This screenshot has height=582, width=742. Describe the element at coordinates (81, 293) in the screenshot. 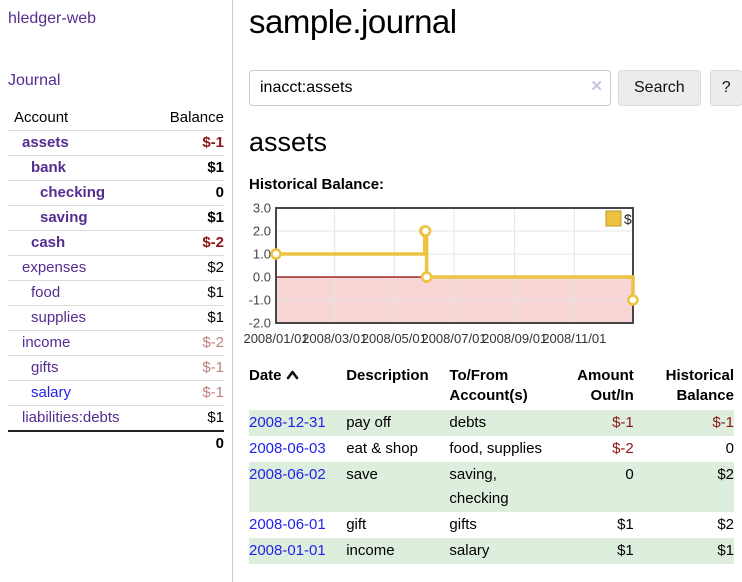

I see `account-name-cell: food` at that location.